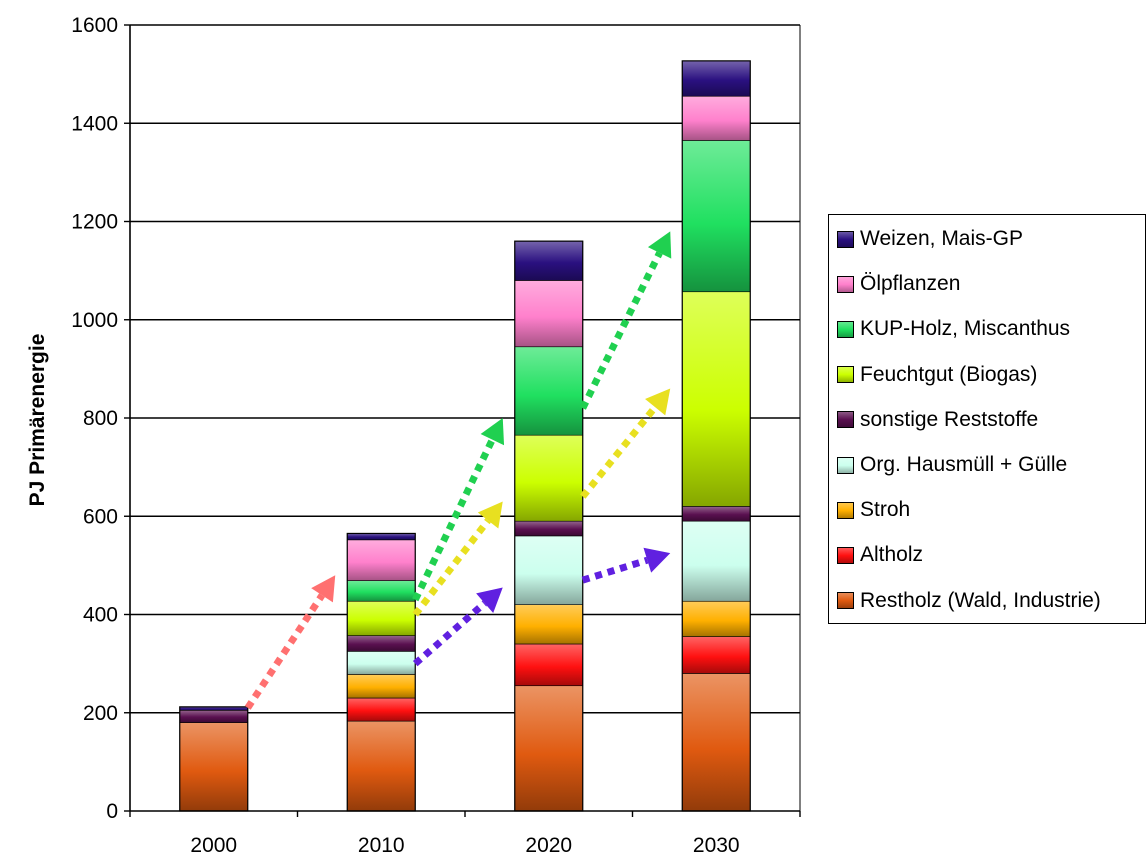 This screenshot has height=865, width=1146. What do you see at coordinates (716, 845) in the screenshot?
I see `x-tick-label: 2030` at bounding box center [716, 845].